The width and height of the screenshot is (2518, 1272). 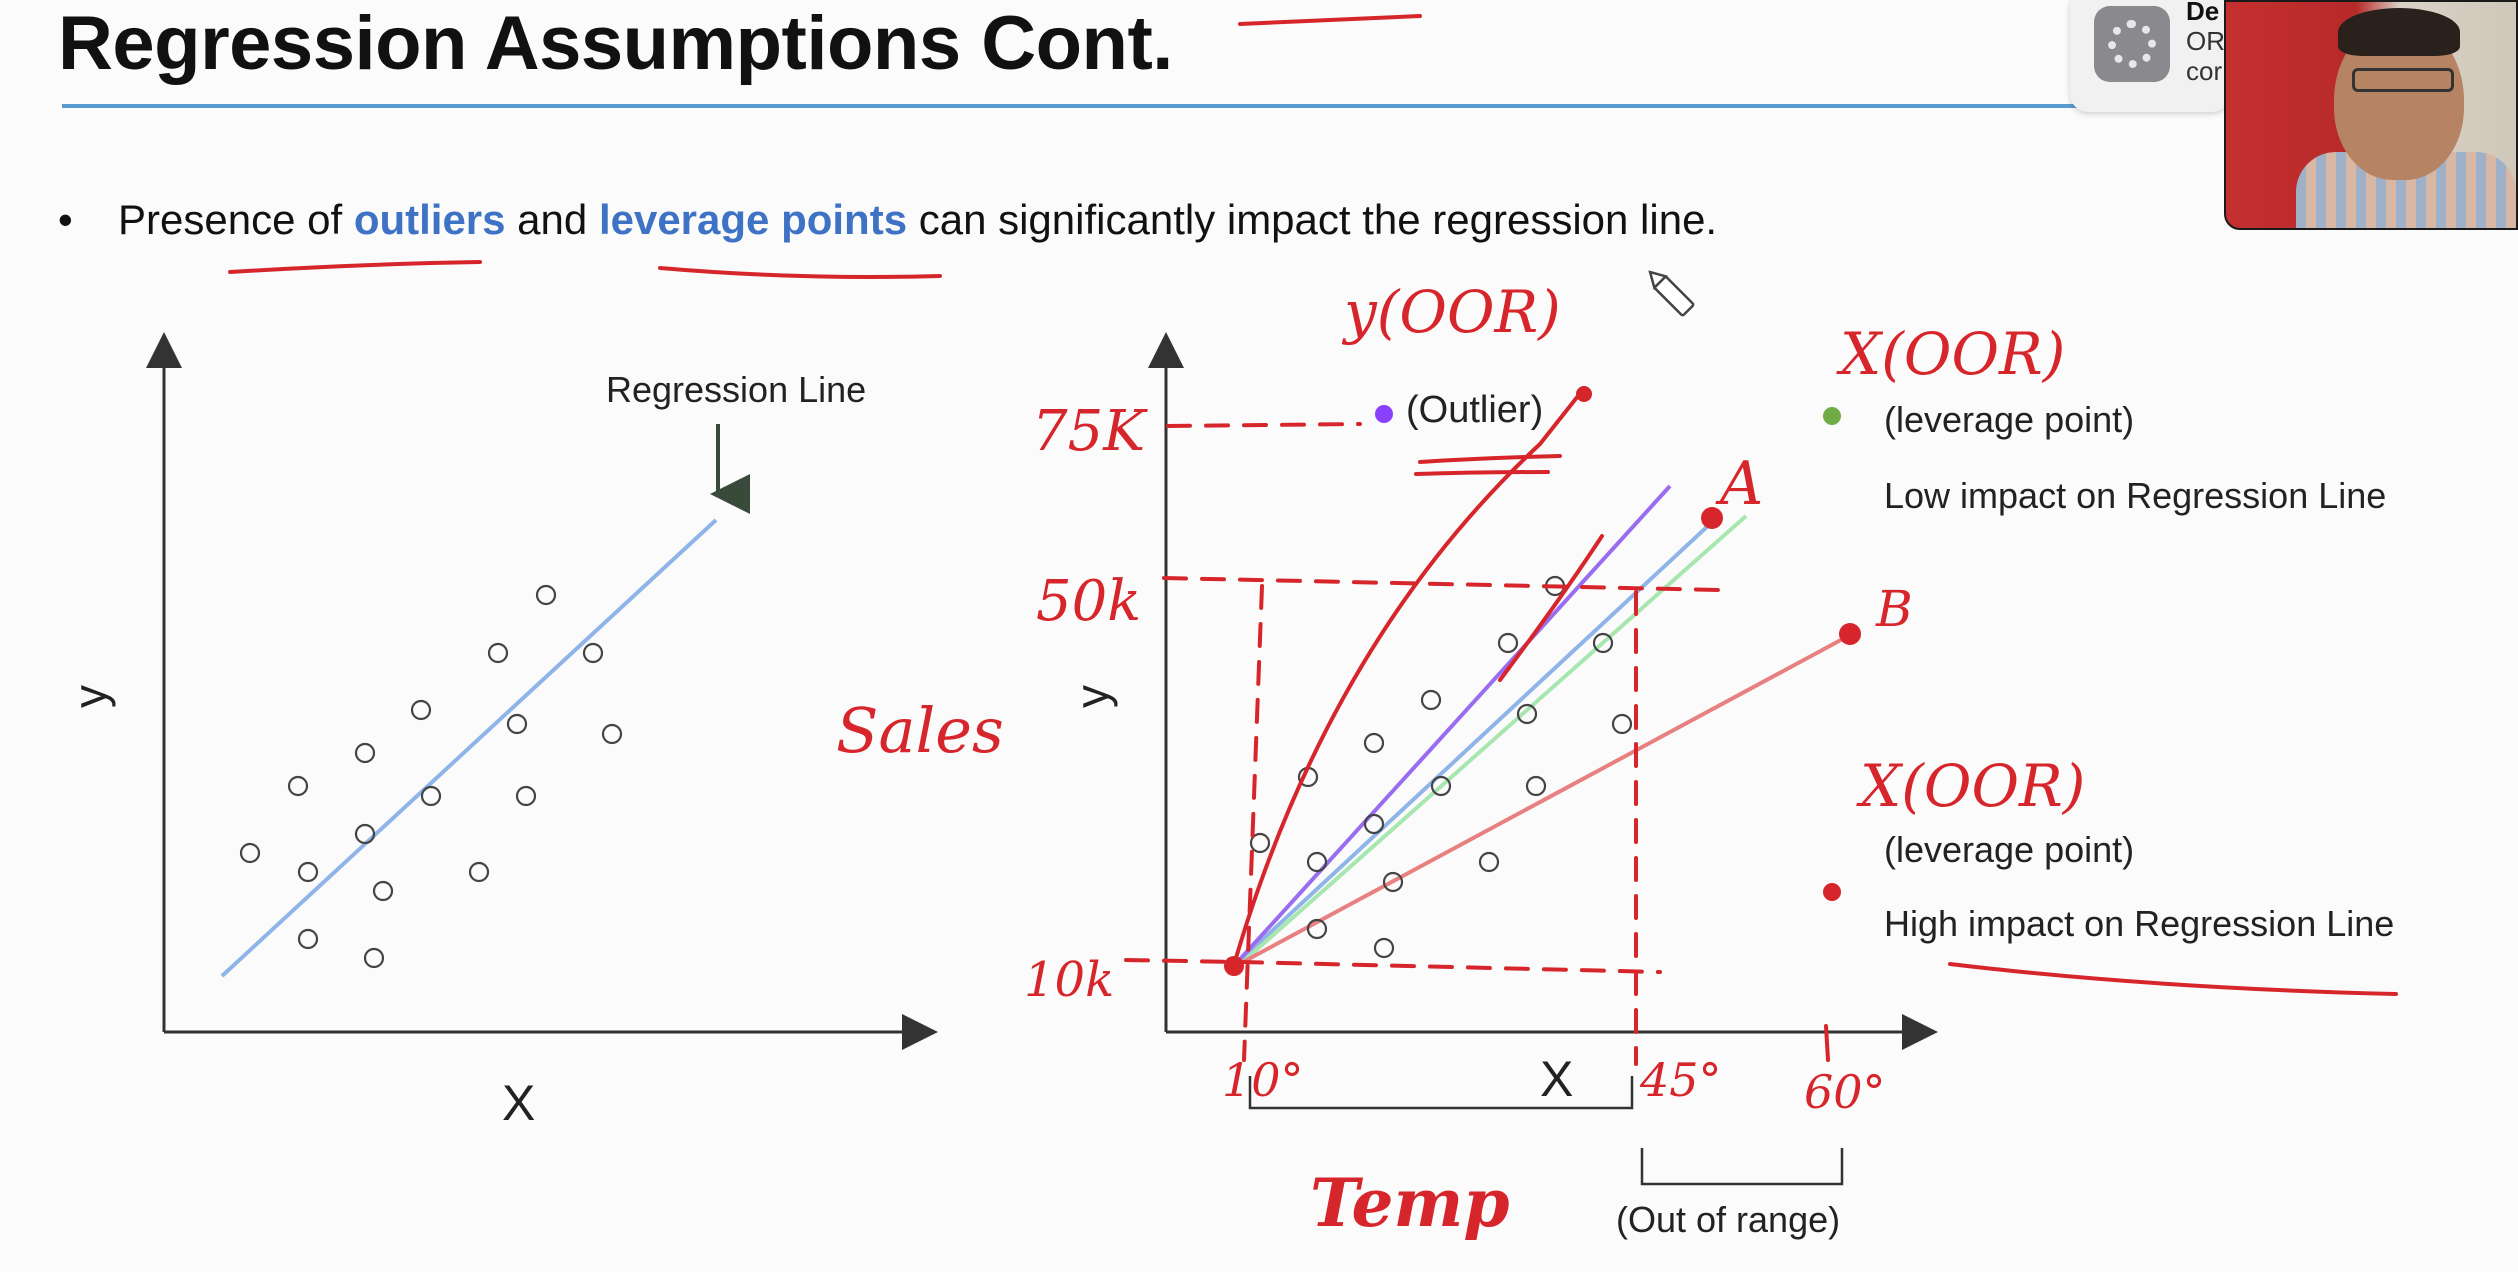 I want to click on webcam-overlay, so click(x=2371, y=115).